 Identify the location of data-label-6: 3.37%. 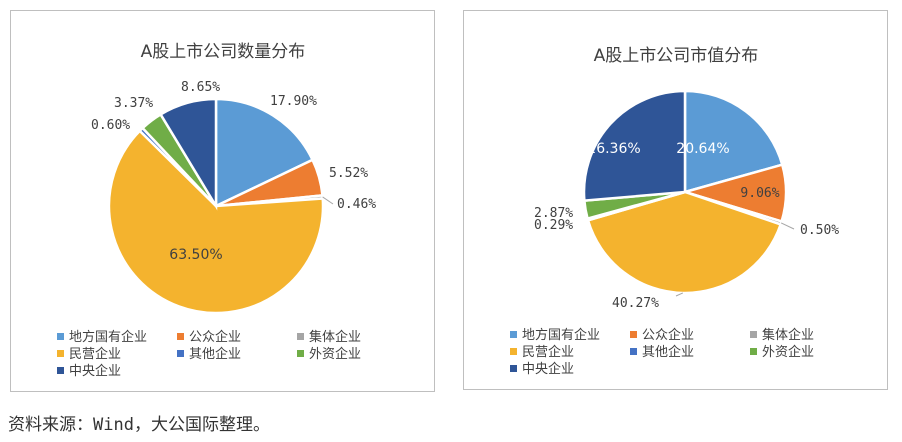
(133, 103).